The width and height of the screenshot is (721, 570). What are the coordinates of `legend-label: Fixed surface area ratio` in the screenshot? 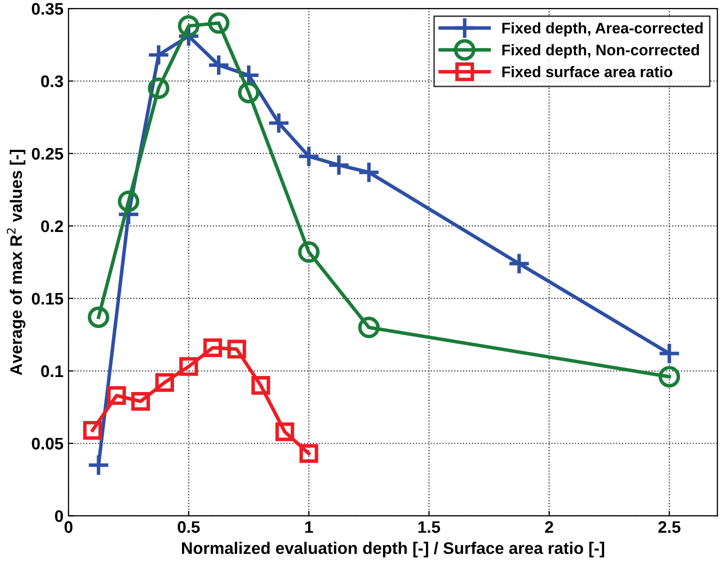 It's located at (587, 72).